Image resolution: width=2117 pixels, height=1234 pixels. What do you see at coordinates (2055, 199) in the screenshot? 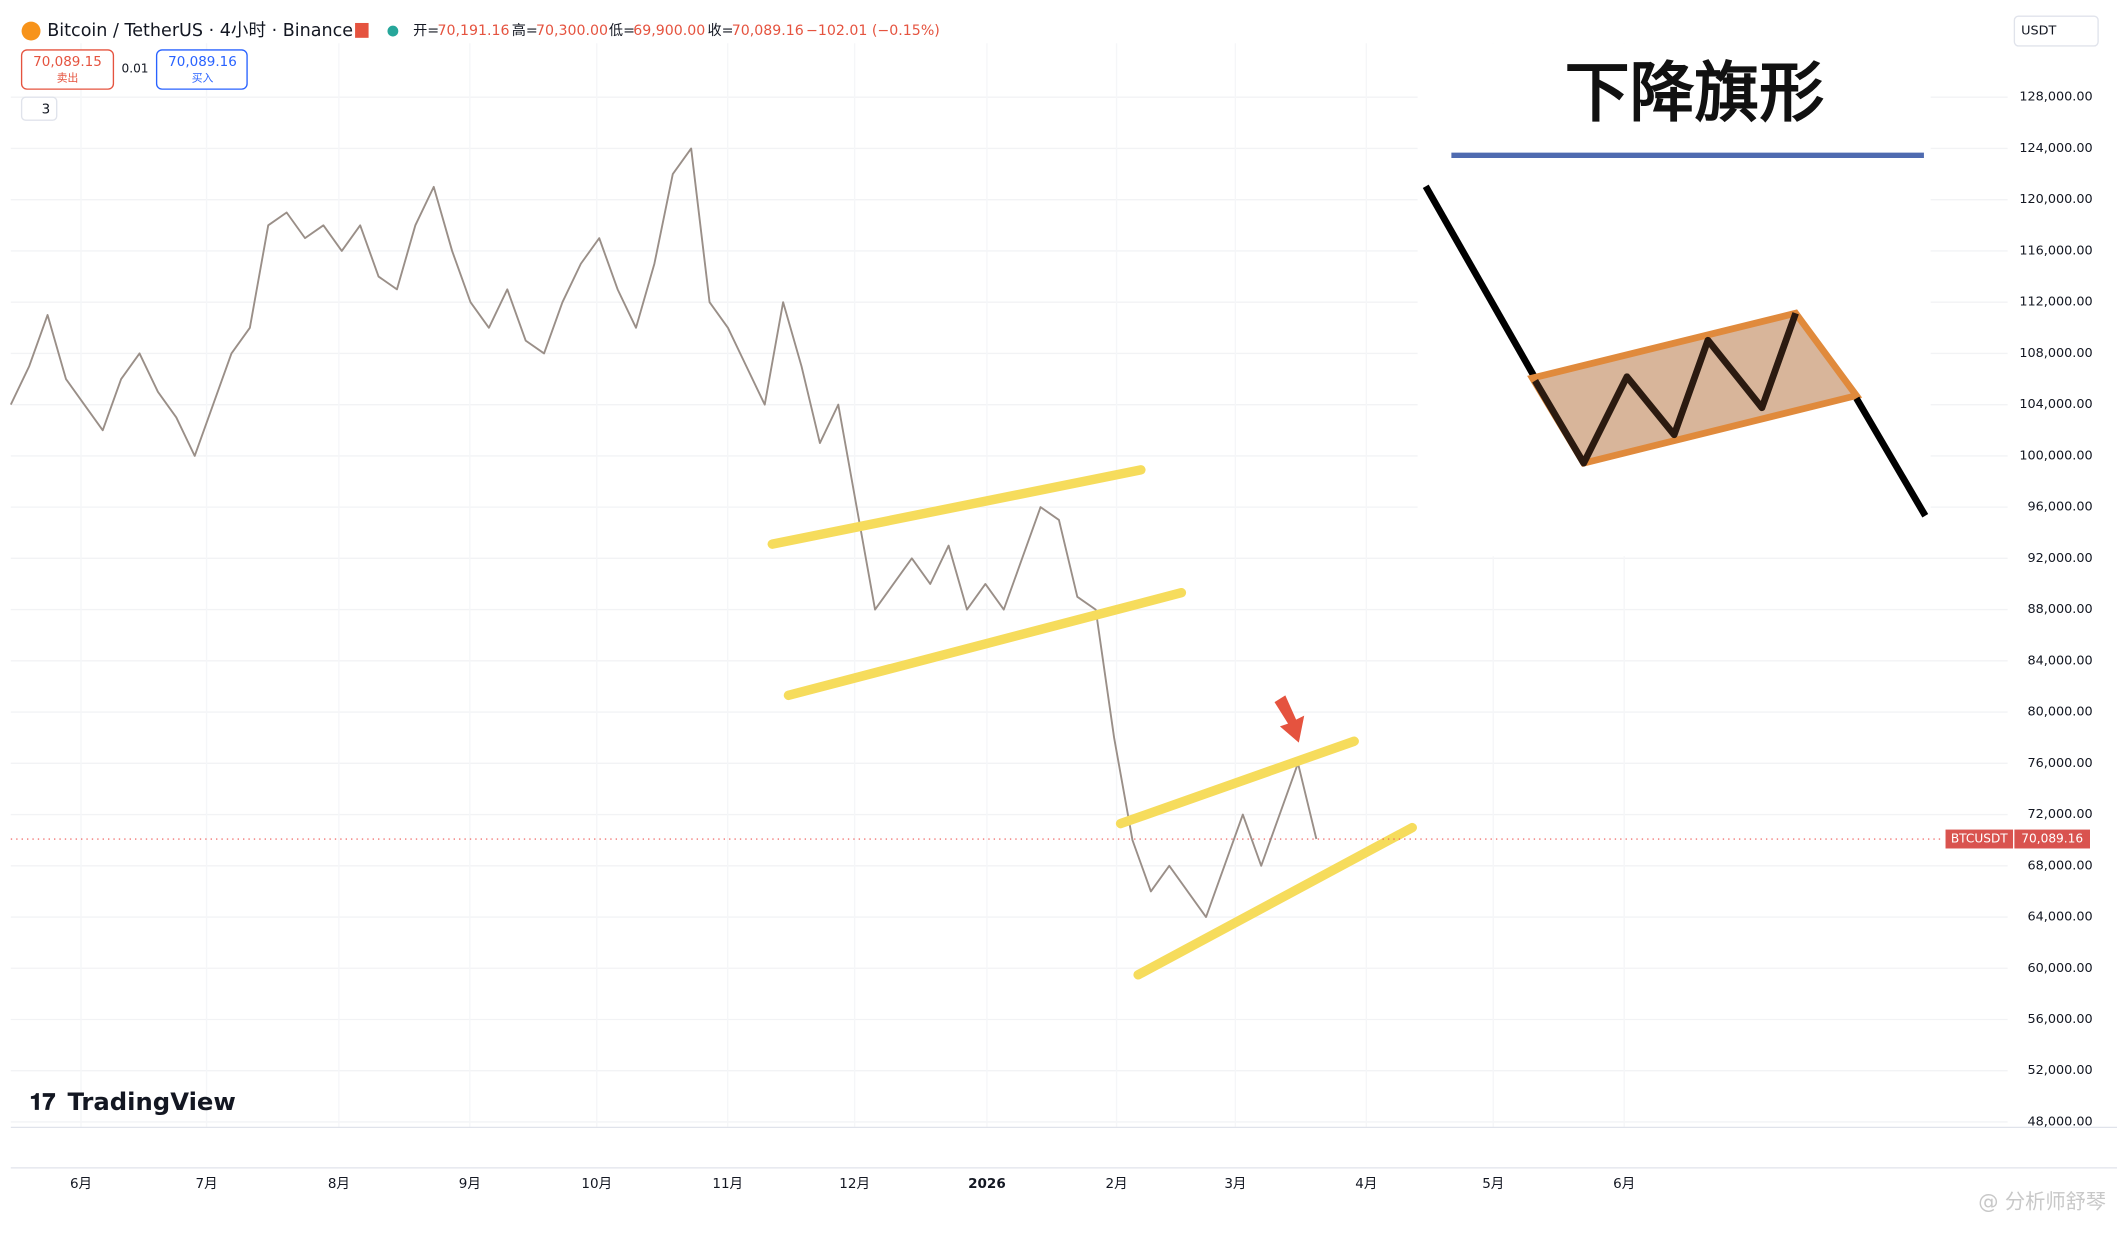
I see `y-tick-label: 120,000.00` at bounding box center [2055, 199].